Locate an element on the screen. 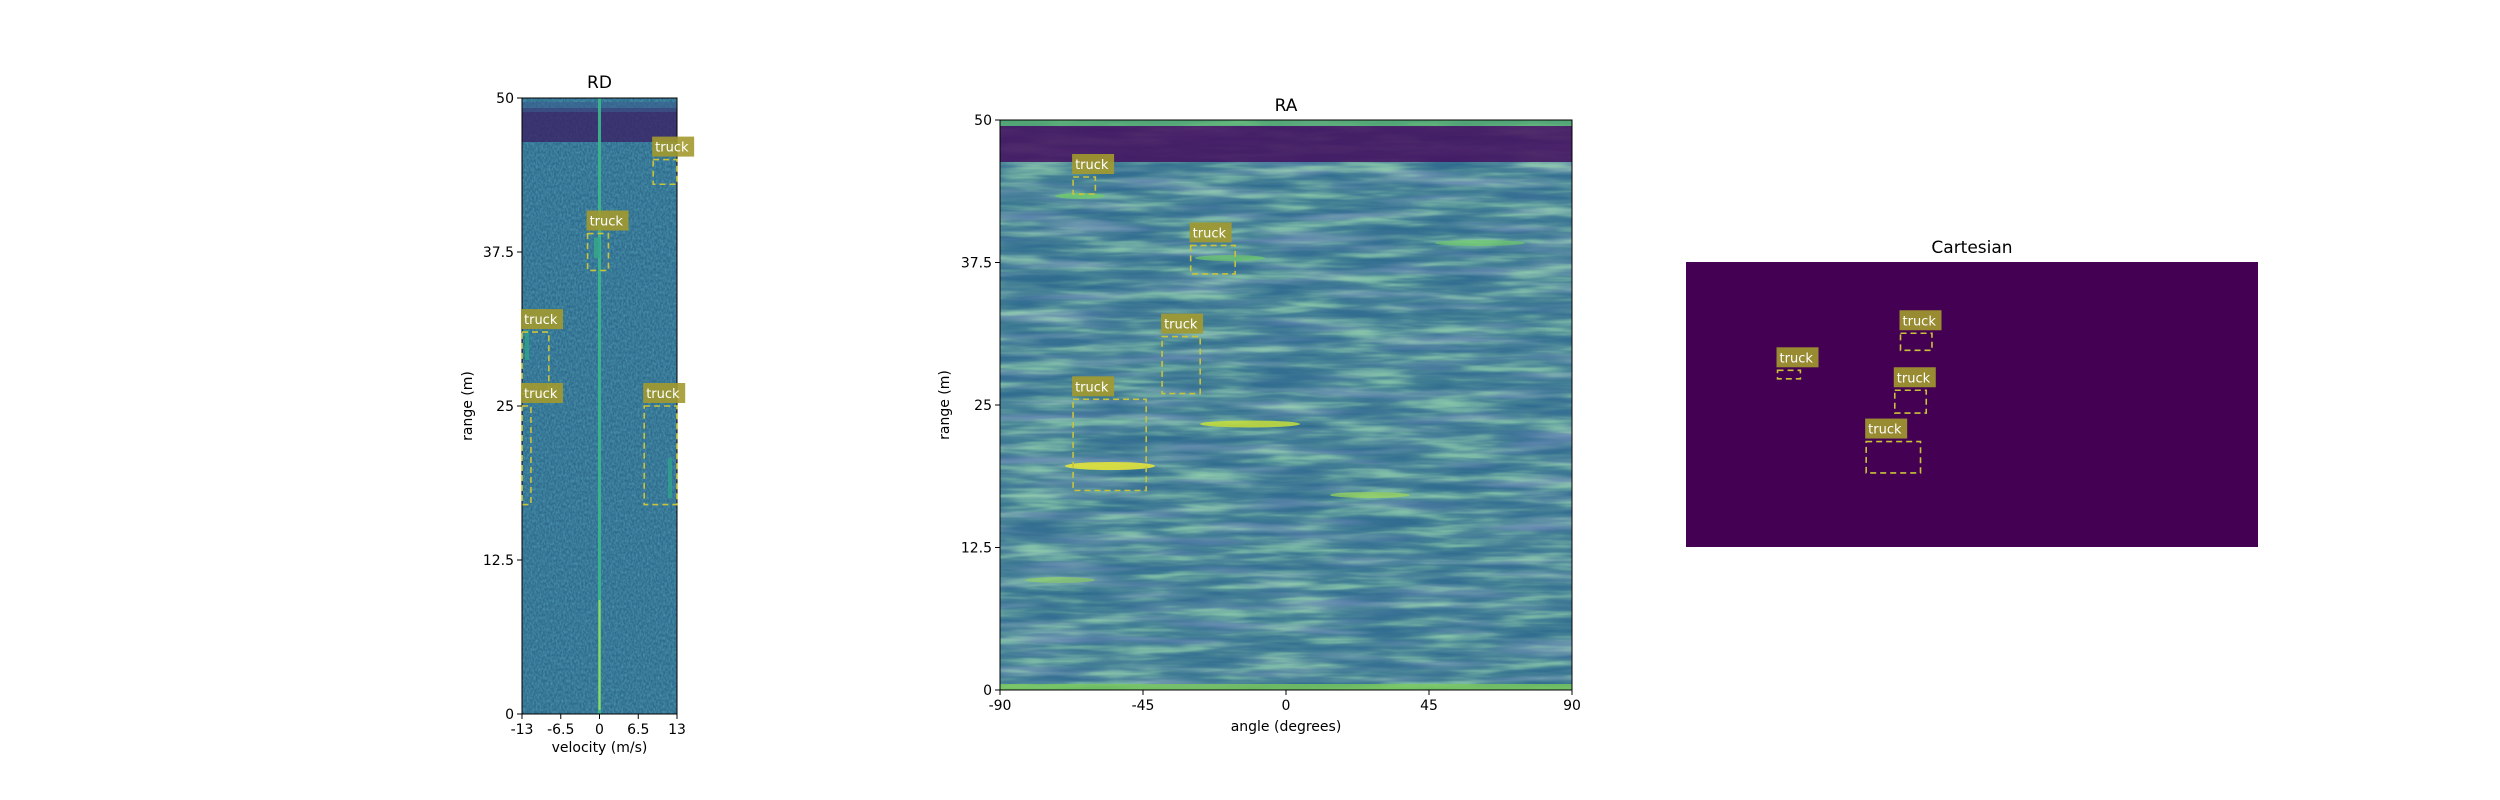  ra-box-2: truck is located at coordinates (1182, 354).